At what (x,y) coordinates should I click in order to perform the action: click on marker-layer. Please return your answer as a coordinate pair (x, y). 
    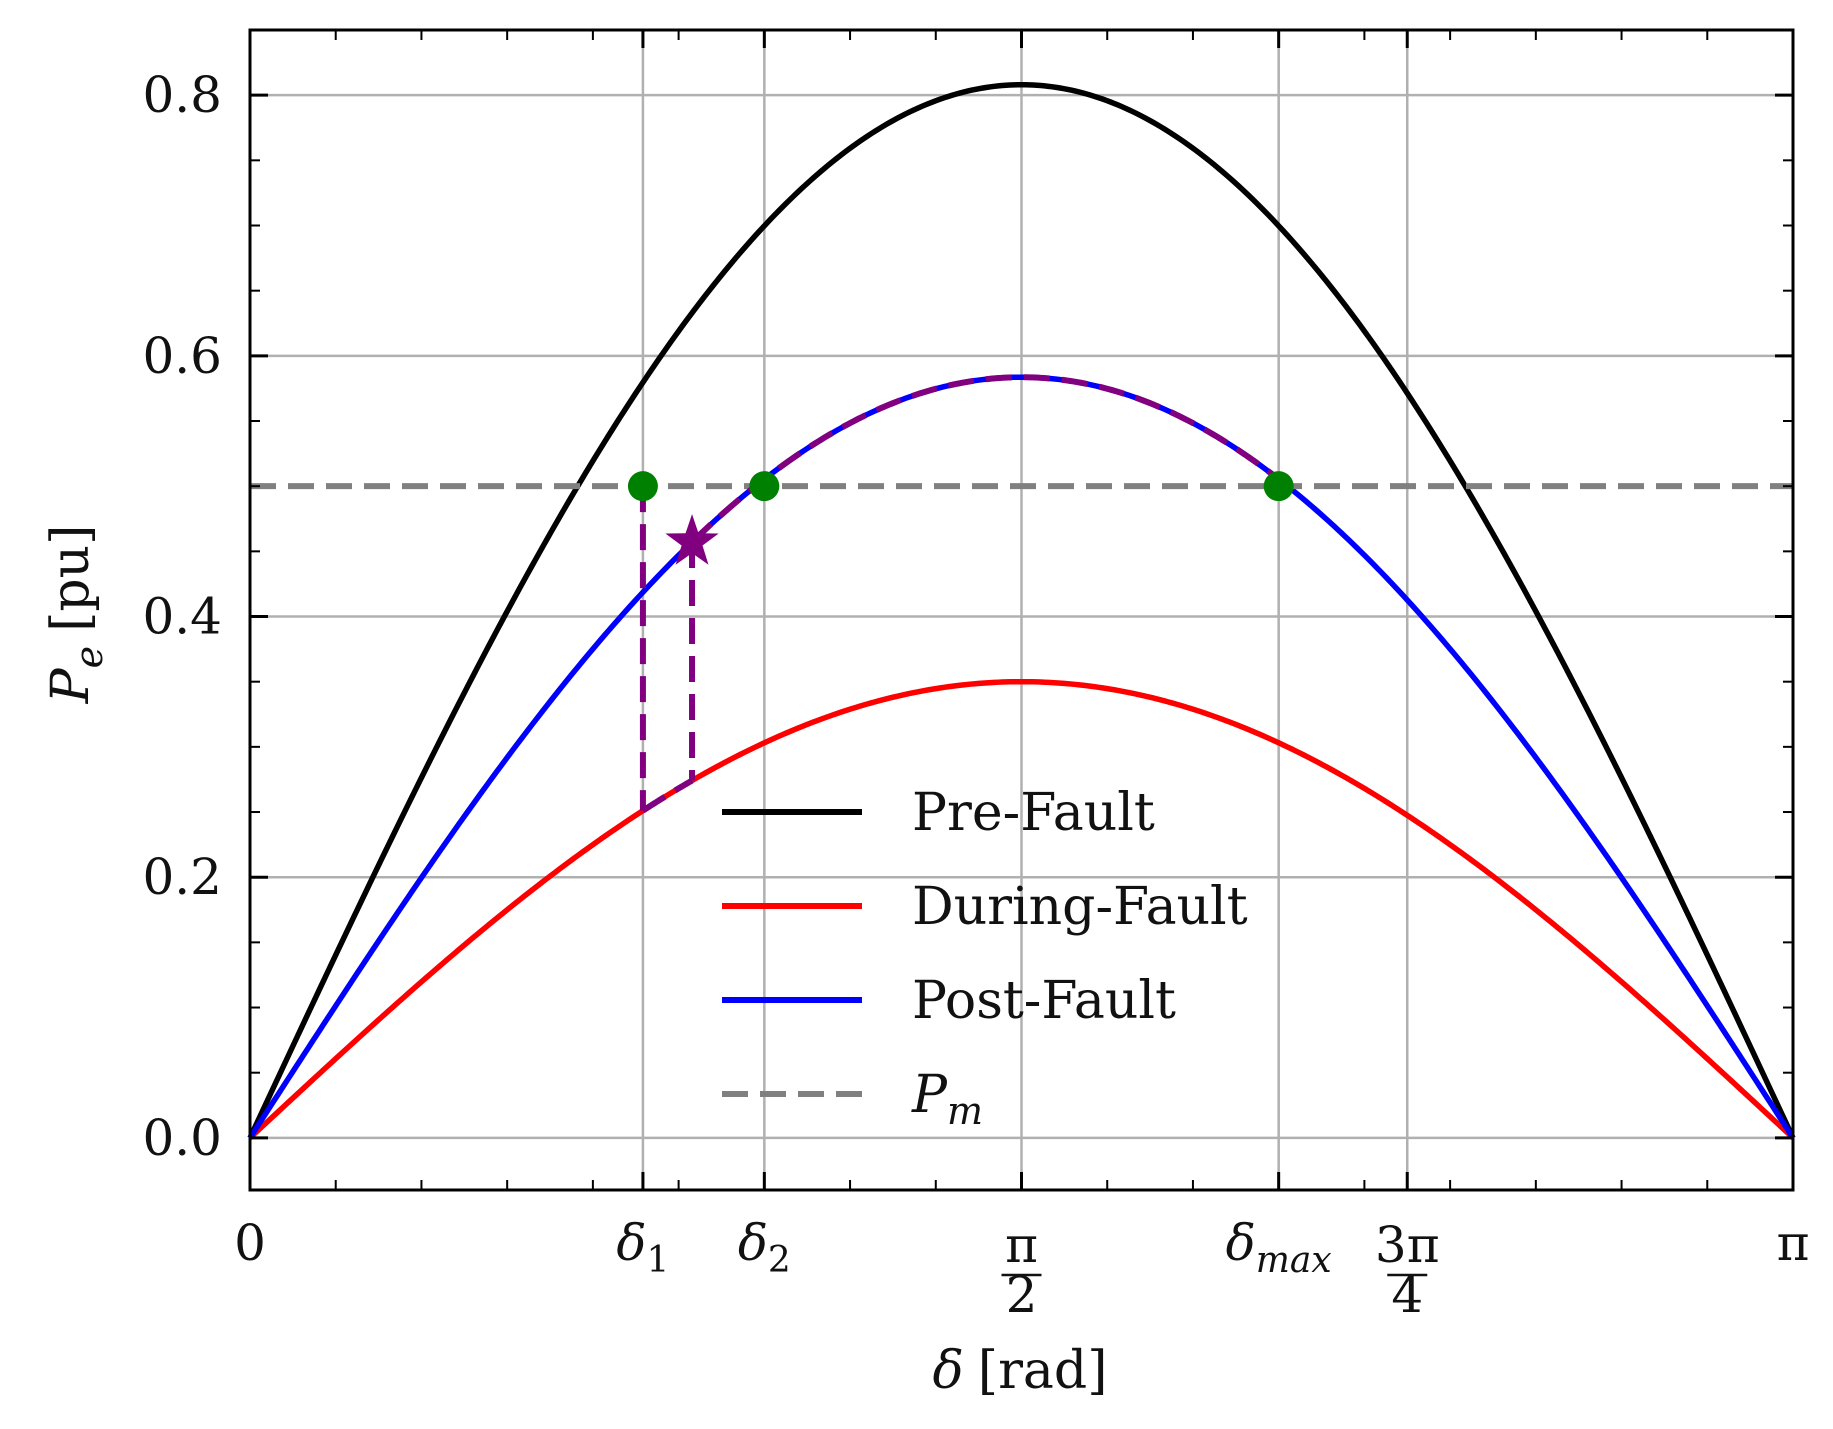
    Looking at the image, I should click on (960, 518).